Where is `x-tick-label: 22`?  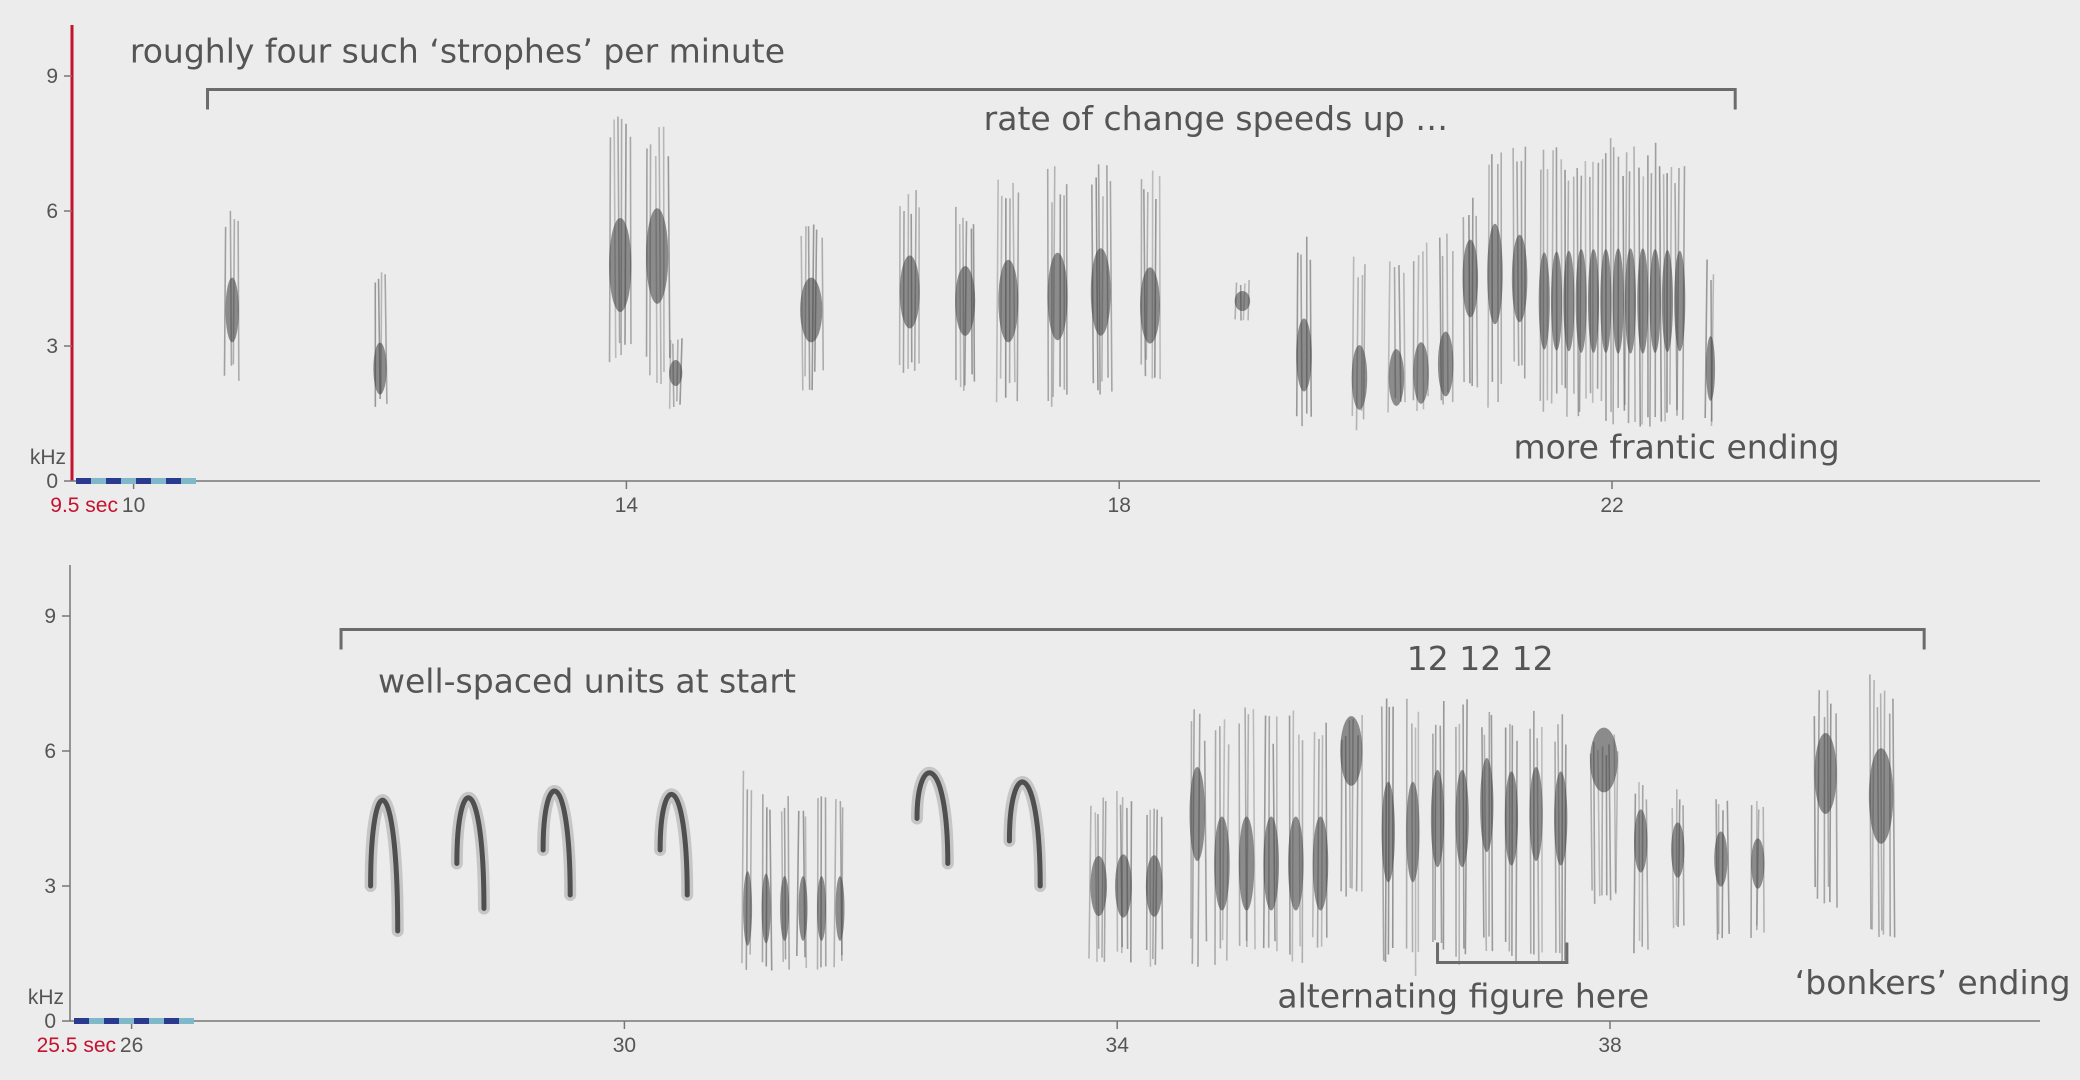
x-tick-label: 22 is located at coordinates (1611, 505).